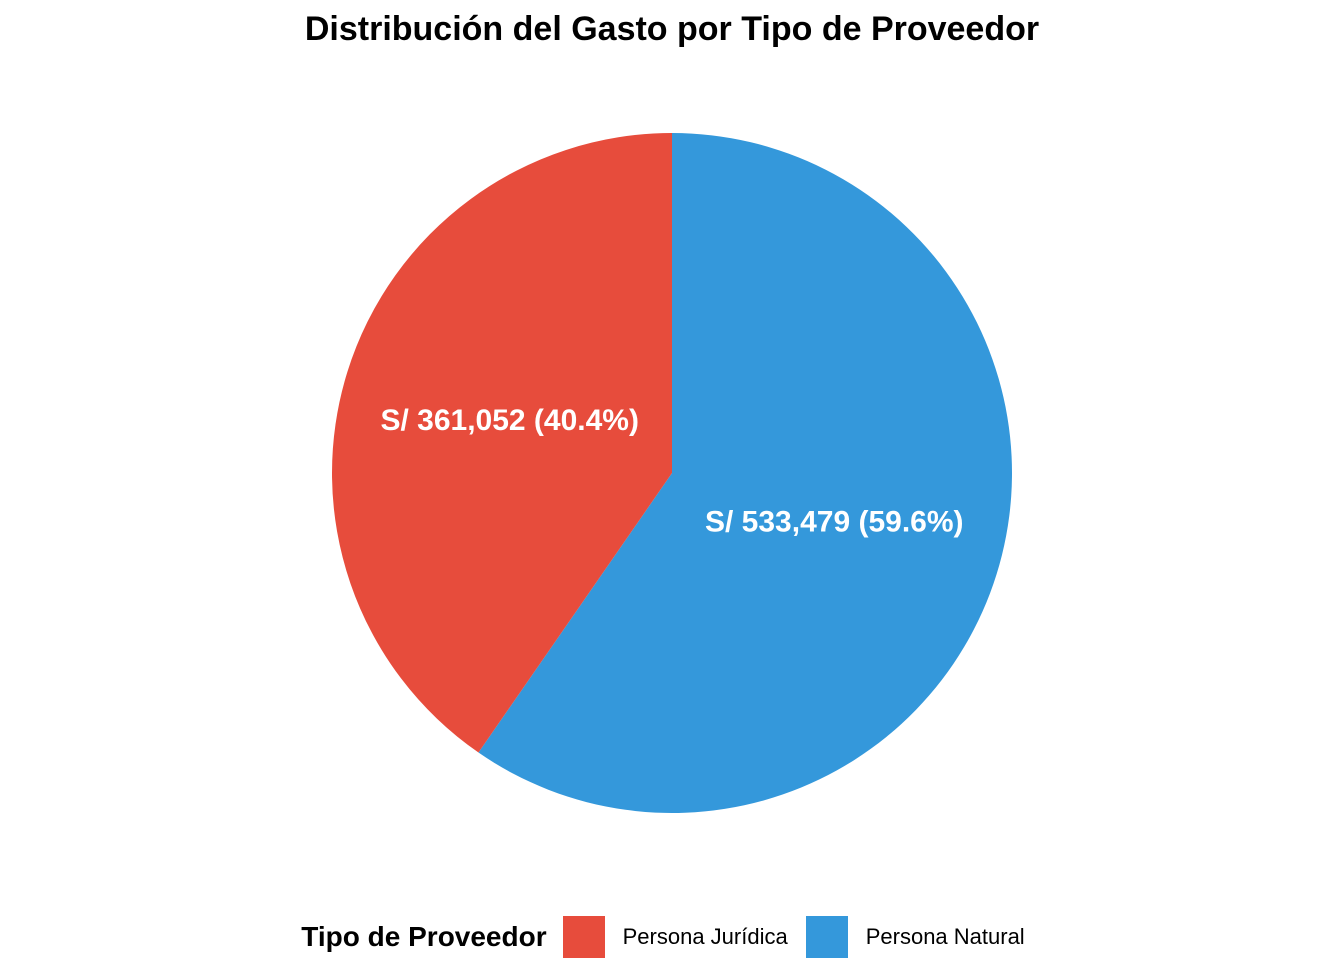  Describe the element at coordinates (705, 936) in the screenshot. I see `legend-label-persona-juridica: Persona Jurídica` at that location.